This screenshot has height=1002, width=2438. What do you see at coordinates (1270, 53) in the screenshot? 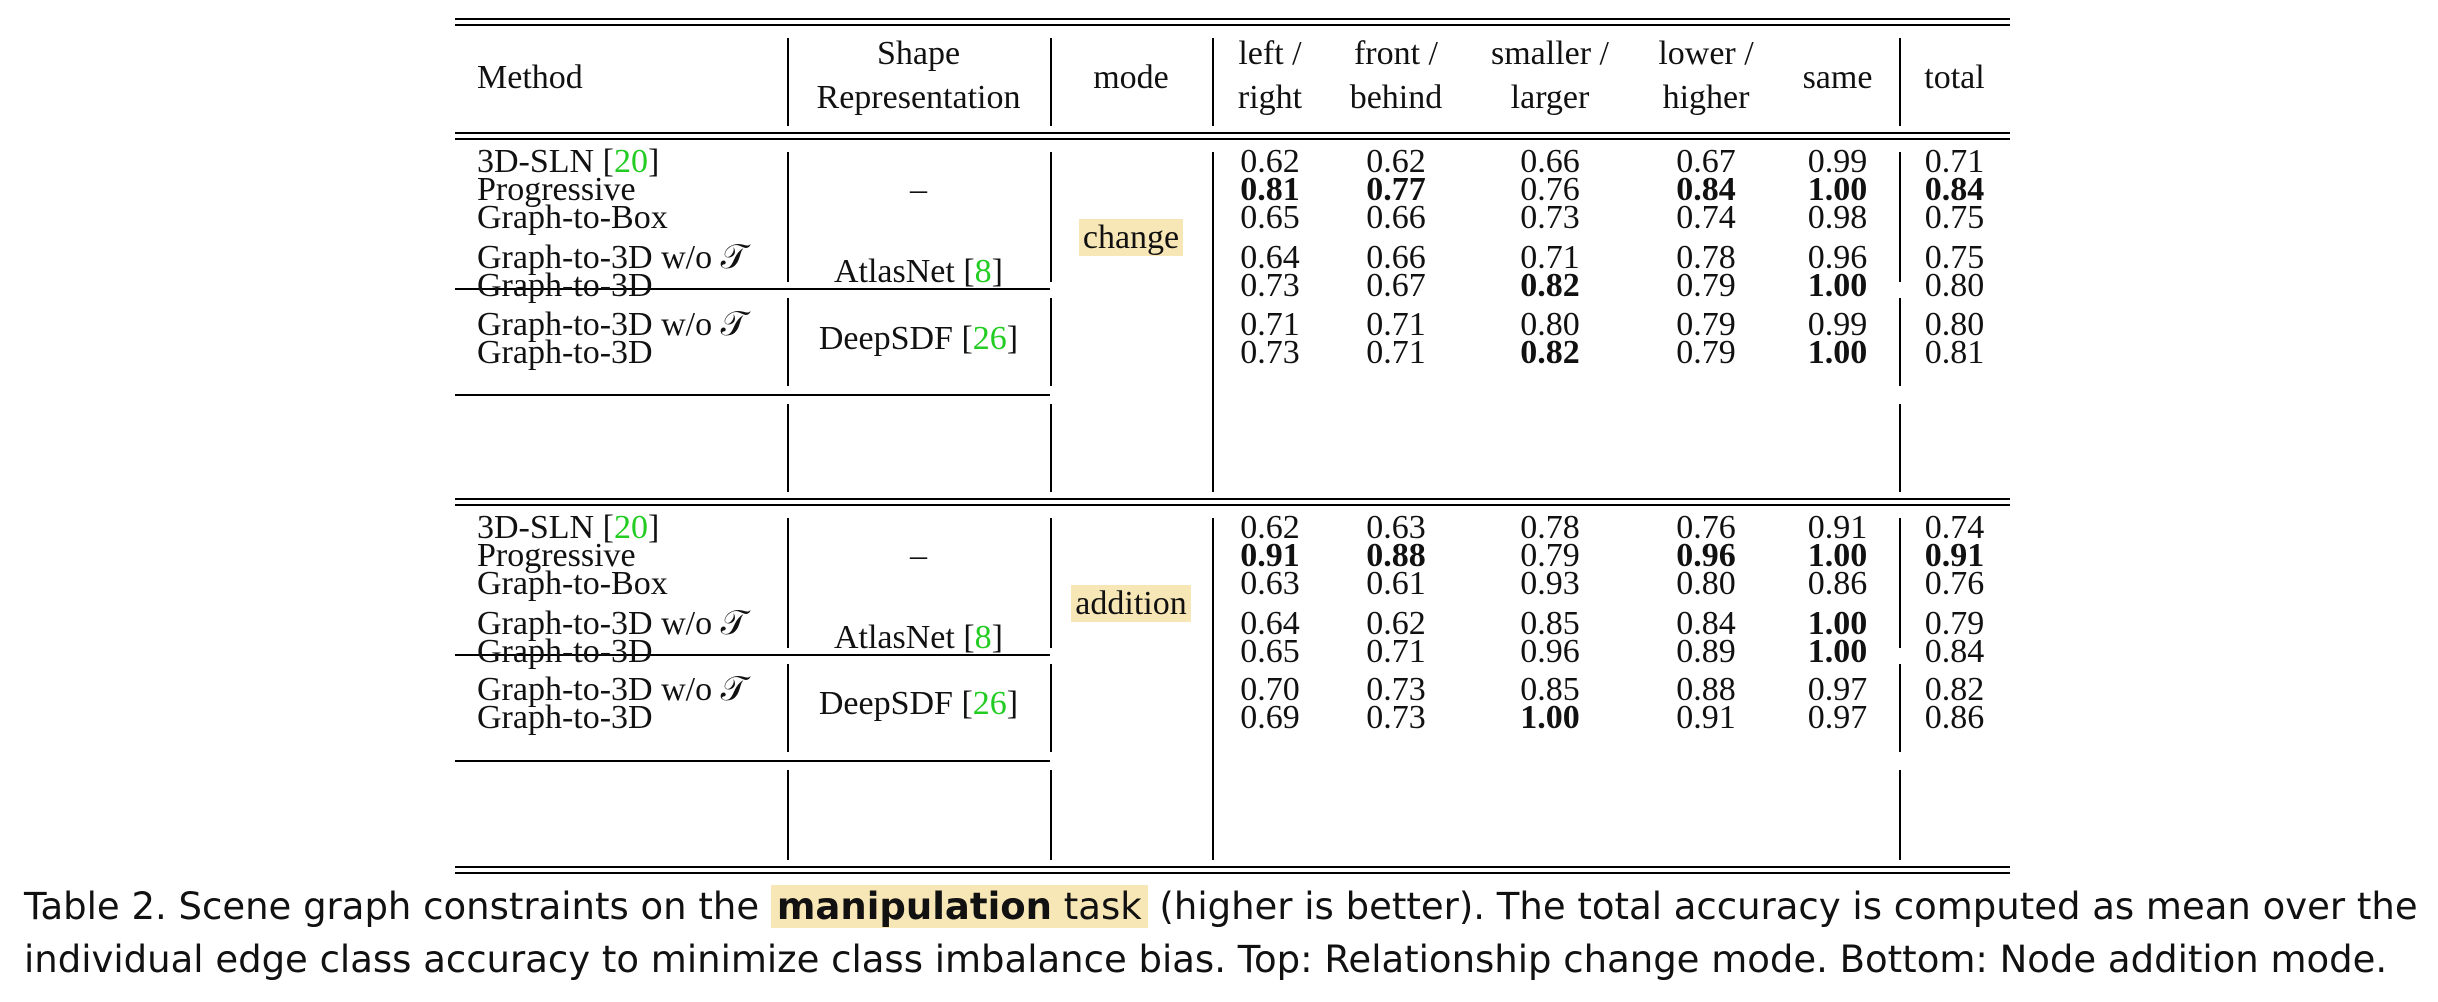
I see `header-left-right-line1: left /` at bounding box center [1270, 53].